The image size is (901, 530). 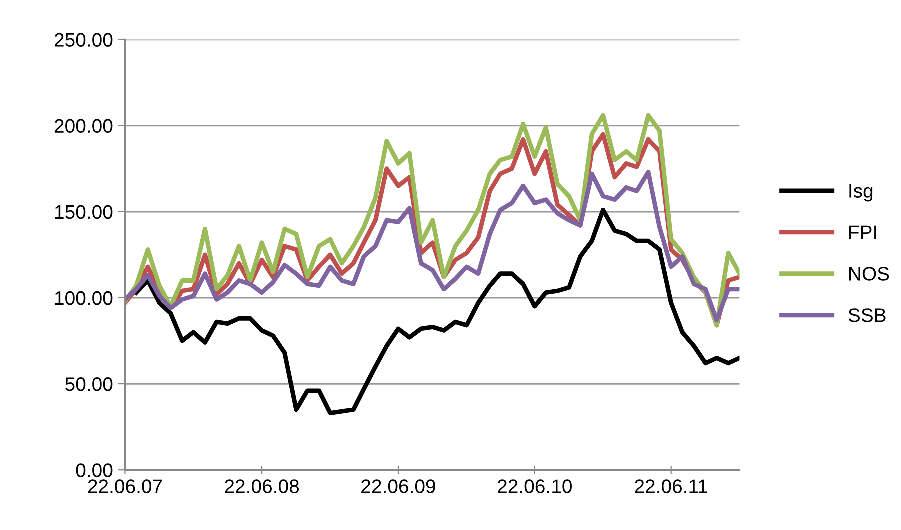 I want to click on x-tick-label: 22.06.07, so click(x=125, y=487).